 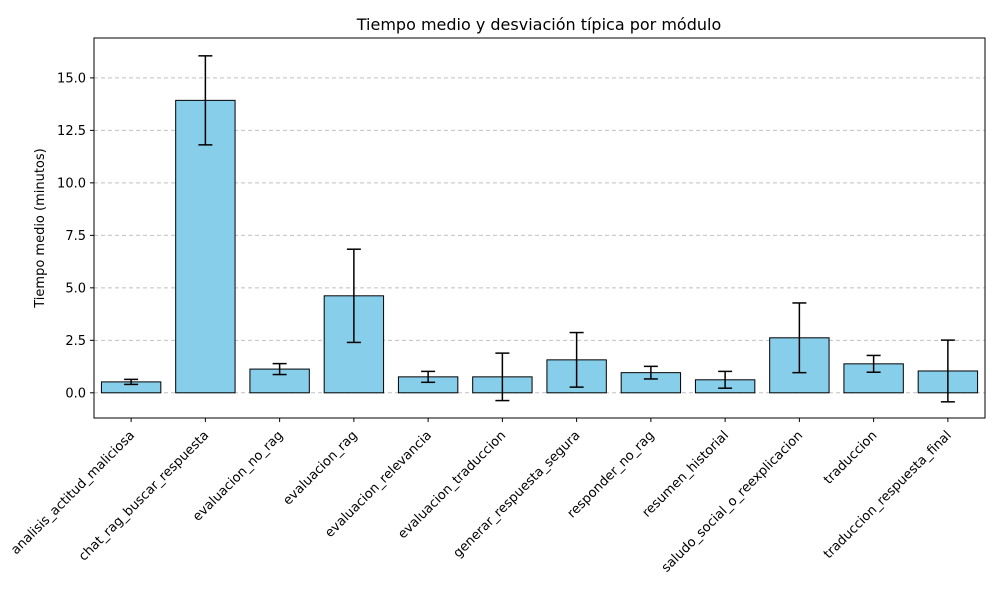 I want to click on y-axis-label: Tiempo medio (minutos), so click(x=40, y=228).